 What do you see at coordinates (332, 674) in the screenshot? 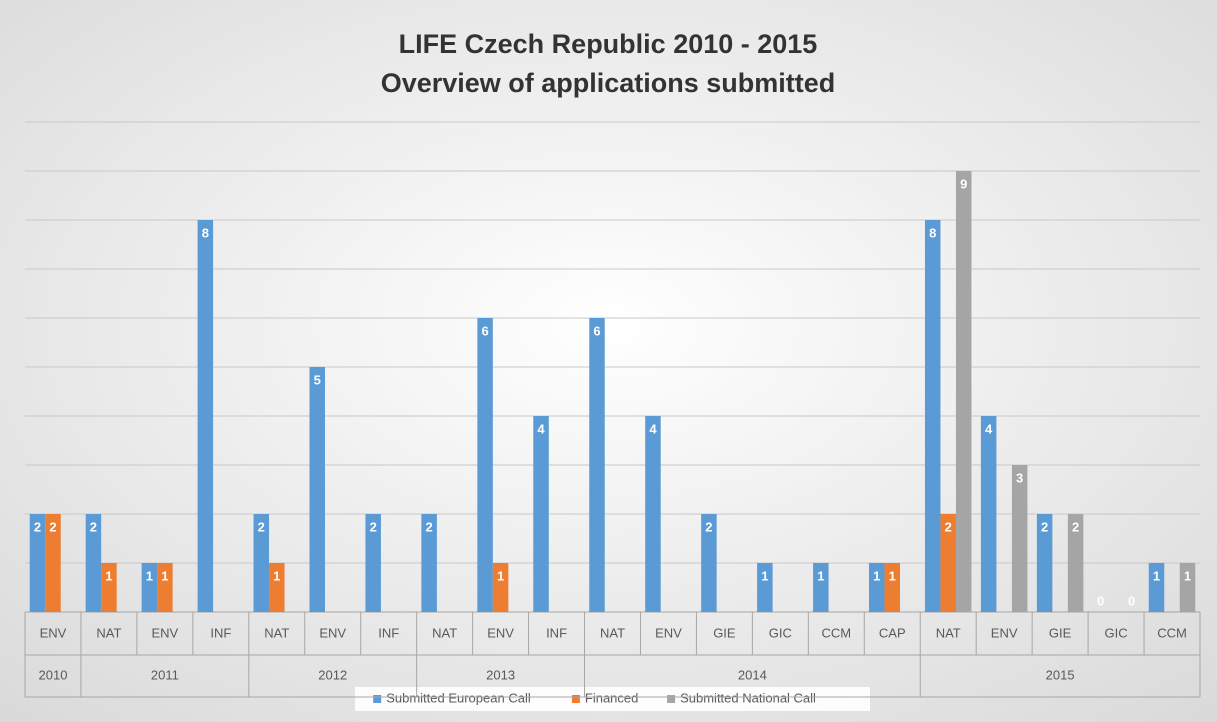
I see `group-label: 2012` at bounding box center [332, 674].